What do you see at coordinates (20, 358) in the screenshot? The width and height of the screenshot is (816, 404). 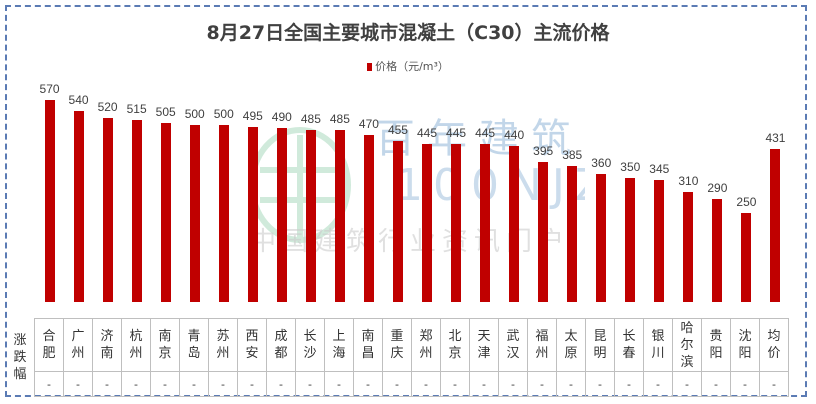 I see `row-label: 涨跌幅` at bounding box center [20, 358].